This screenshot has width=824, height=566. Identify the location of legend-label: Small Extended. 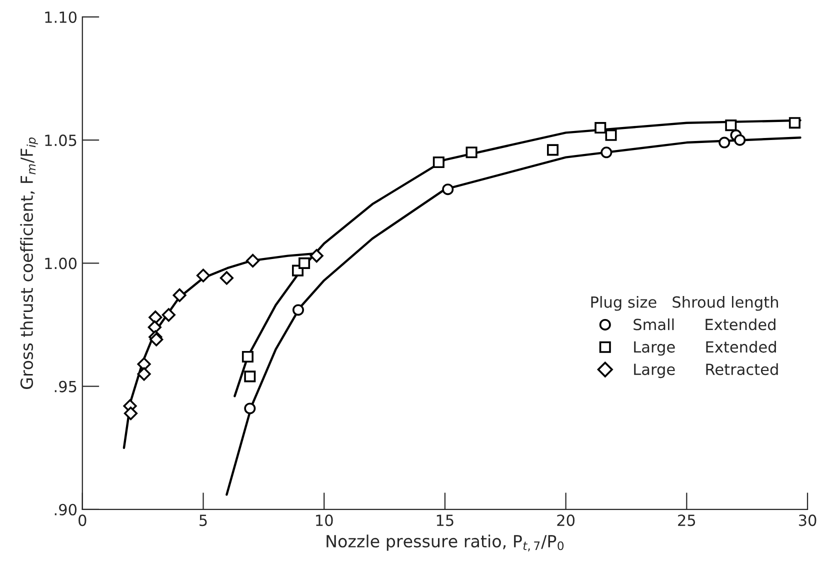
(705, 324).